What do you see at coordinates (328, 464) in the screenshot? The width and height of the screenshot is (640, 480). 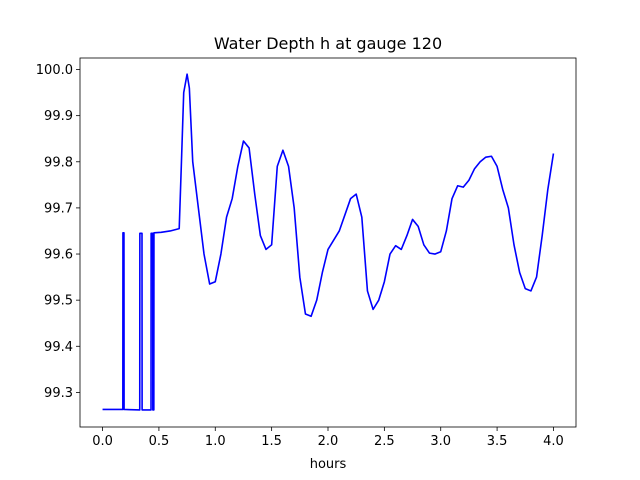 I see `x-axis-label: hours` at bounding box center [328, 464].